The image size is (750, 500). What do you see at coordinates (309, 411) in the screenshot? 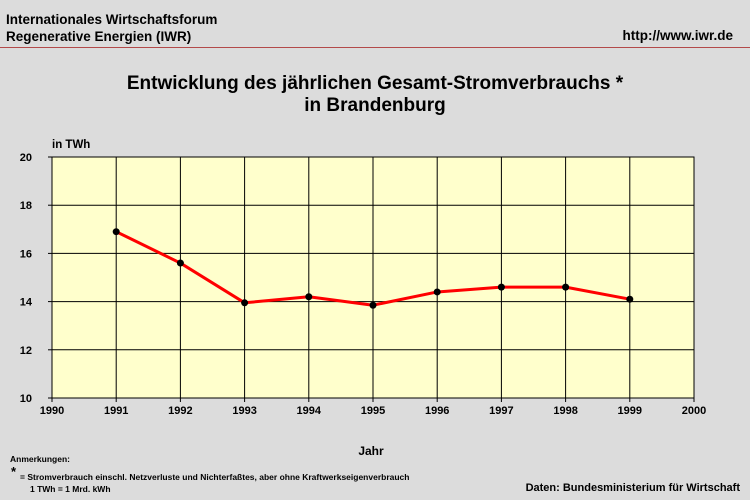
I see `x-tick-label: 1994` at bounding box center [309, 411].